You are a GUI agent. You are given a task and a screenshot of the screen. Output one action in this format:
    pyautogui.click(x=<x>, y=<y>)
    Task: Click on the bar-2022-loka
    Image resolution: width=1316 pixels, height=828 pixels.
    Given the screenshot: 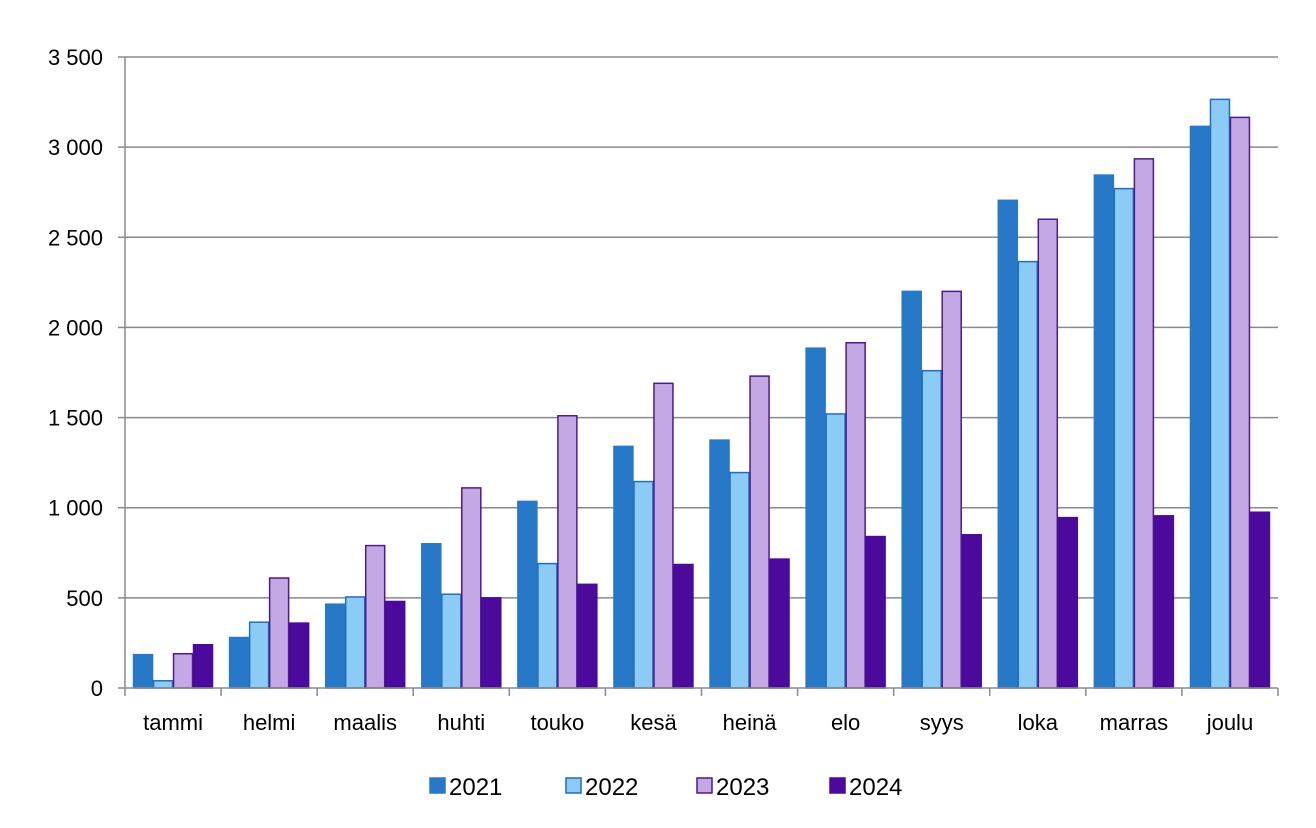 What is the action you would take?
    pyautogui.click(x=1028, y=474)
    